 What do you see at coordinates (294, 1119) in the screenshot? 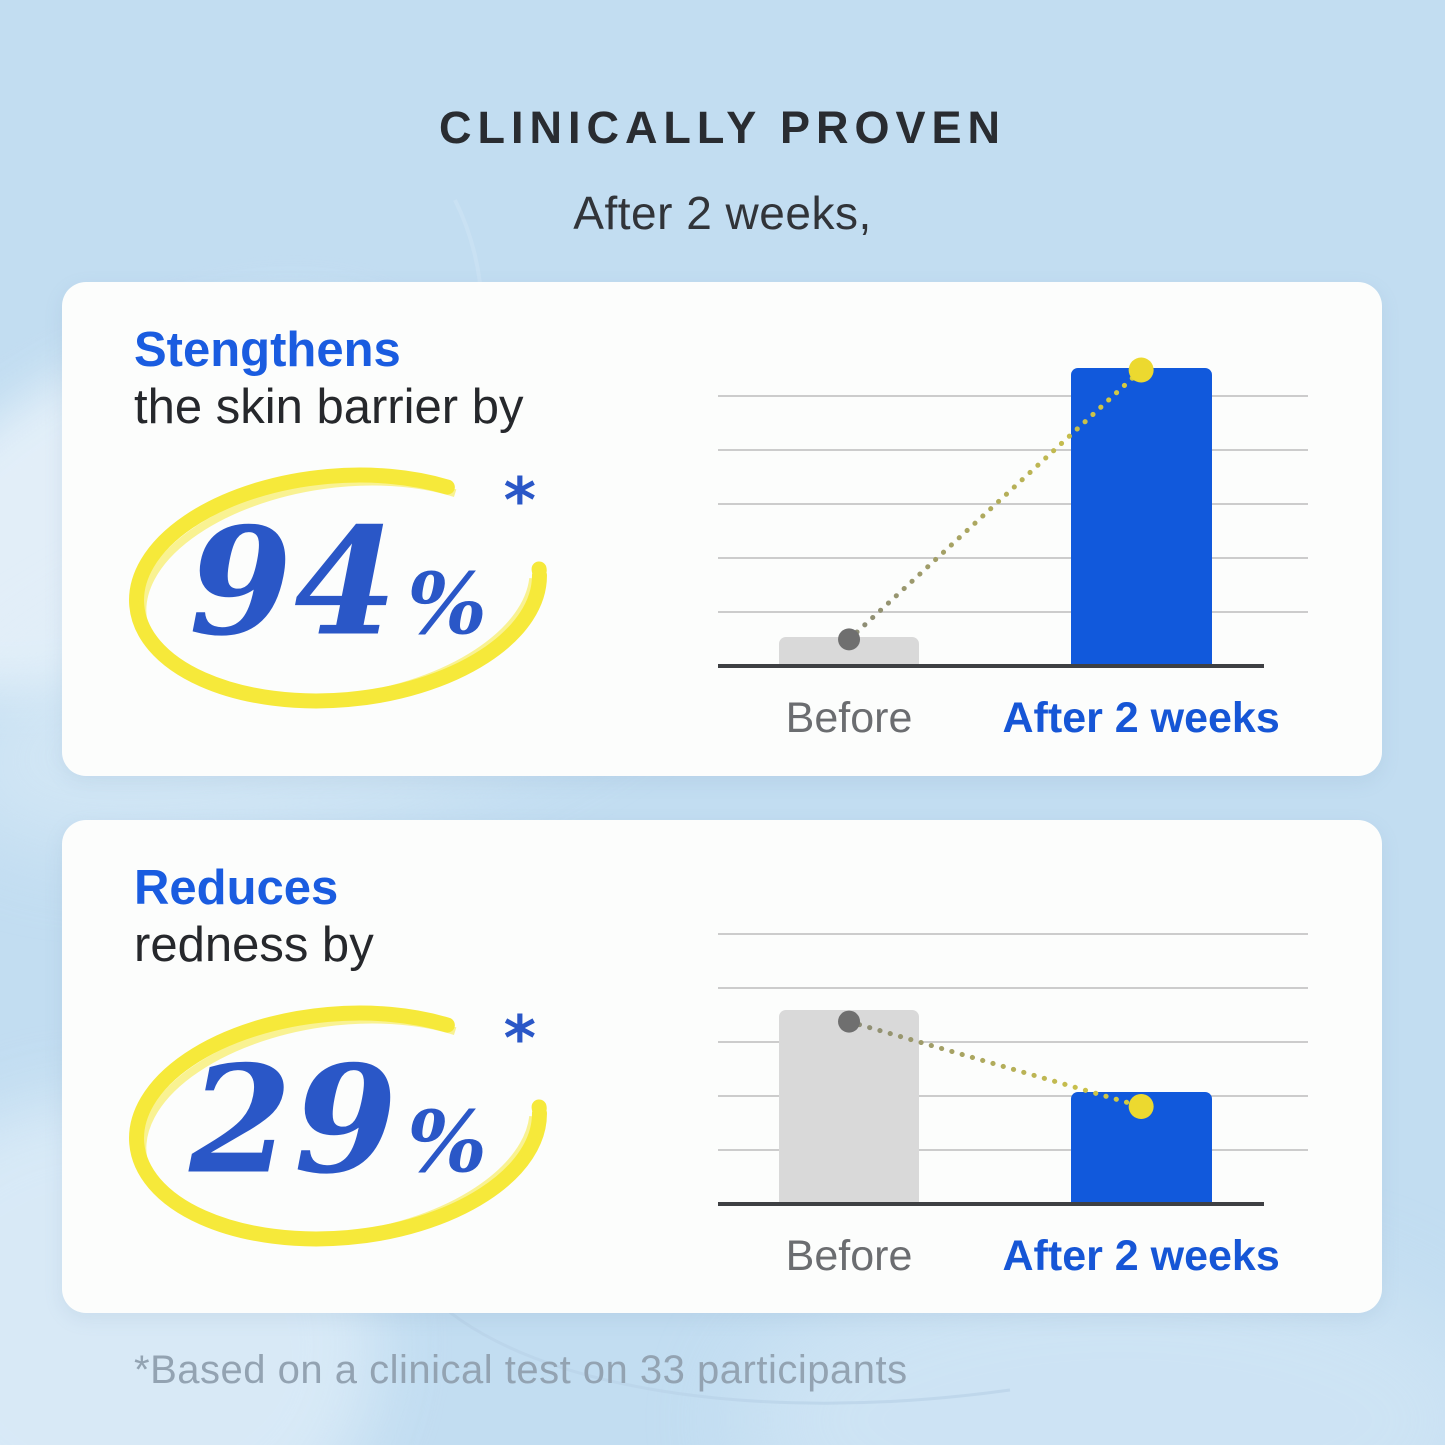
I see `stat-digits: 29` at bounding box center [294, 1119].